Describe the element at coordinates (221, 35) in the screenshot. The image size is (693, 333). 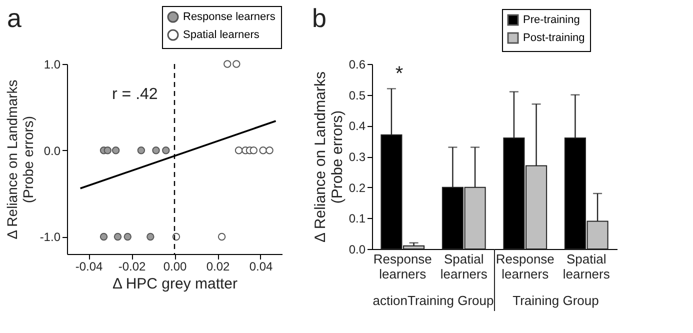
I see `legend-label: Spatial learners` at that location.